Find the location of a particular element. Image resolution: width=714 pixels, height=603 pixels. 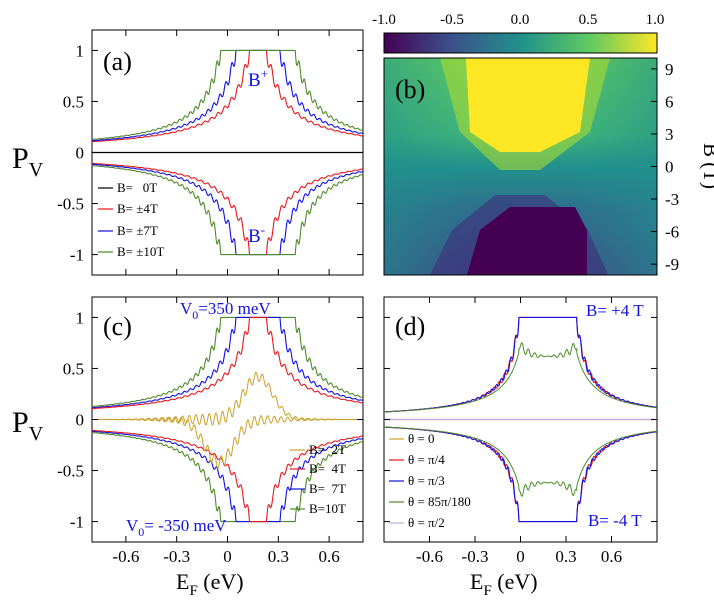

legend-label: B= 0T is located at coordinates (137, 187).